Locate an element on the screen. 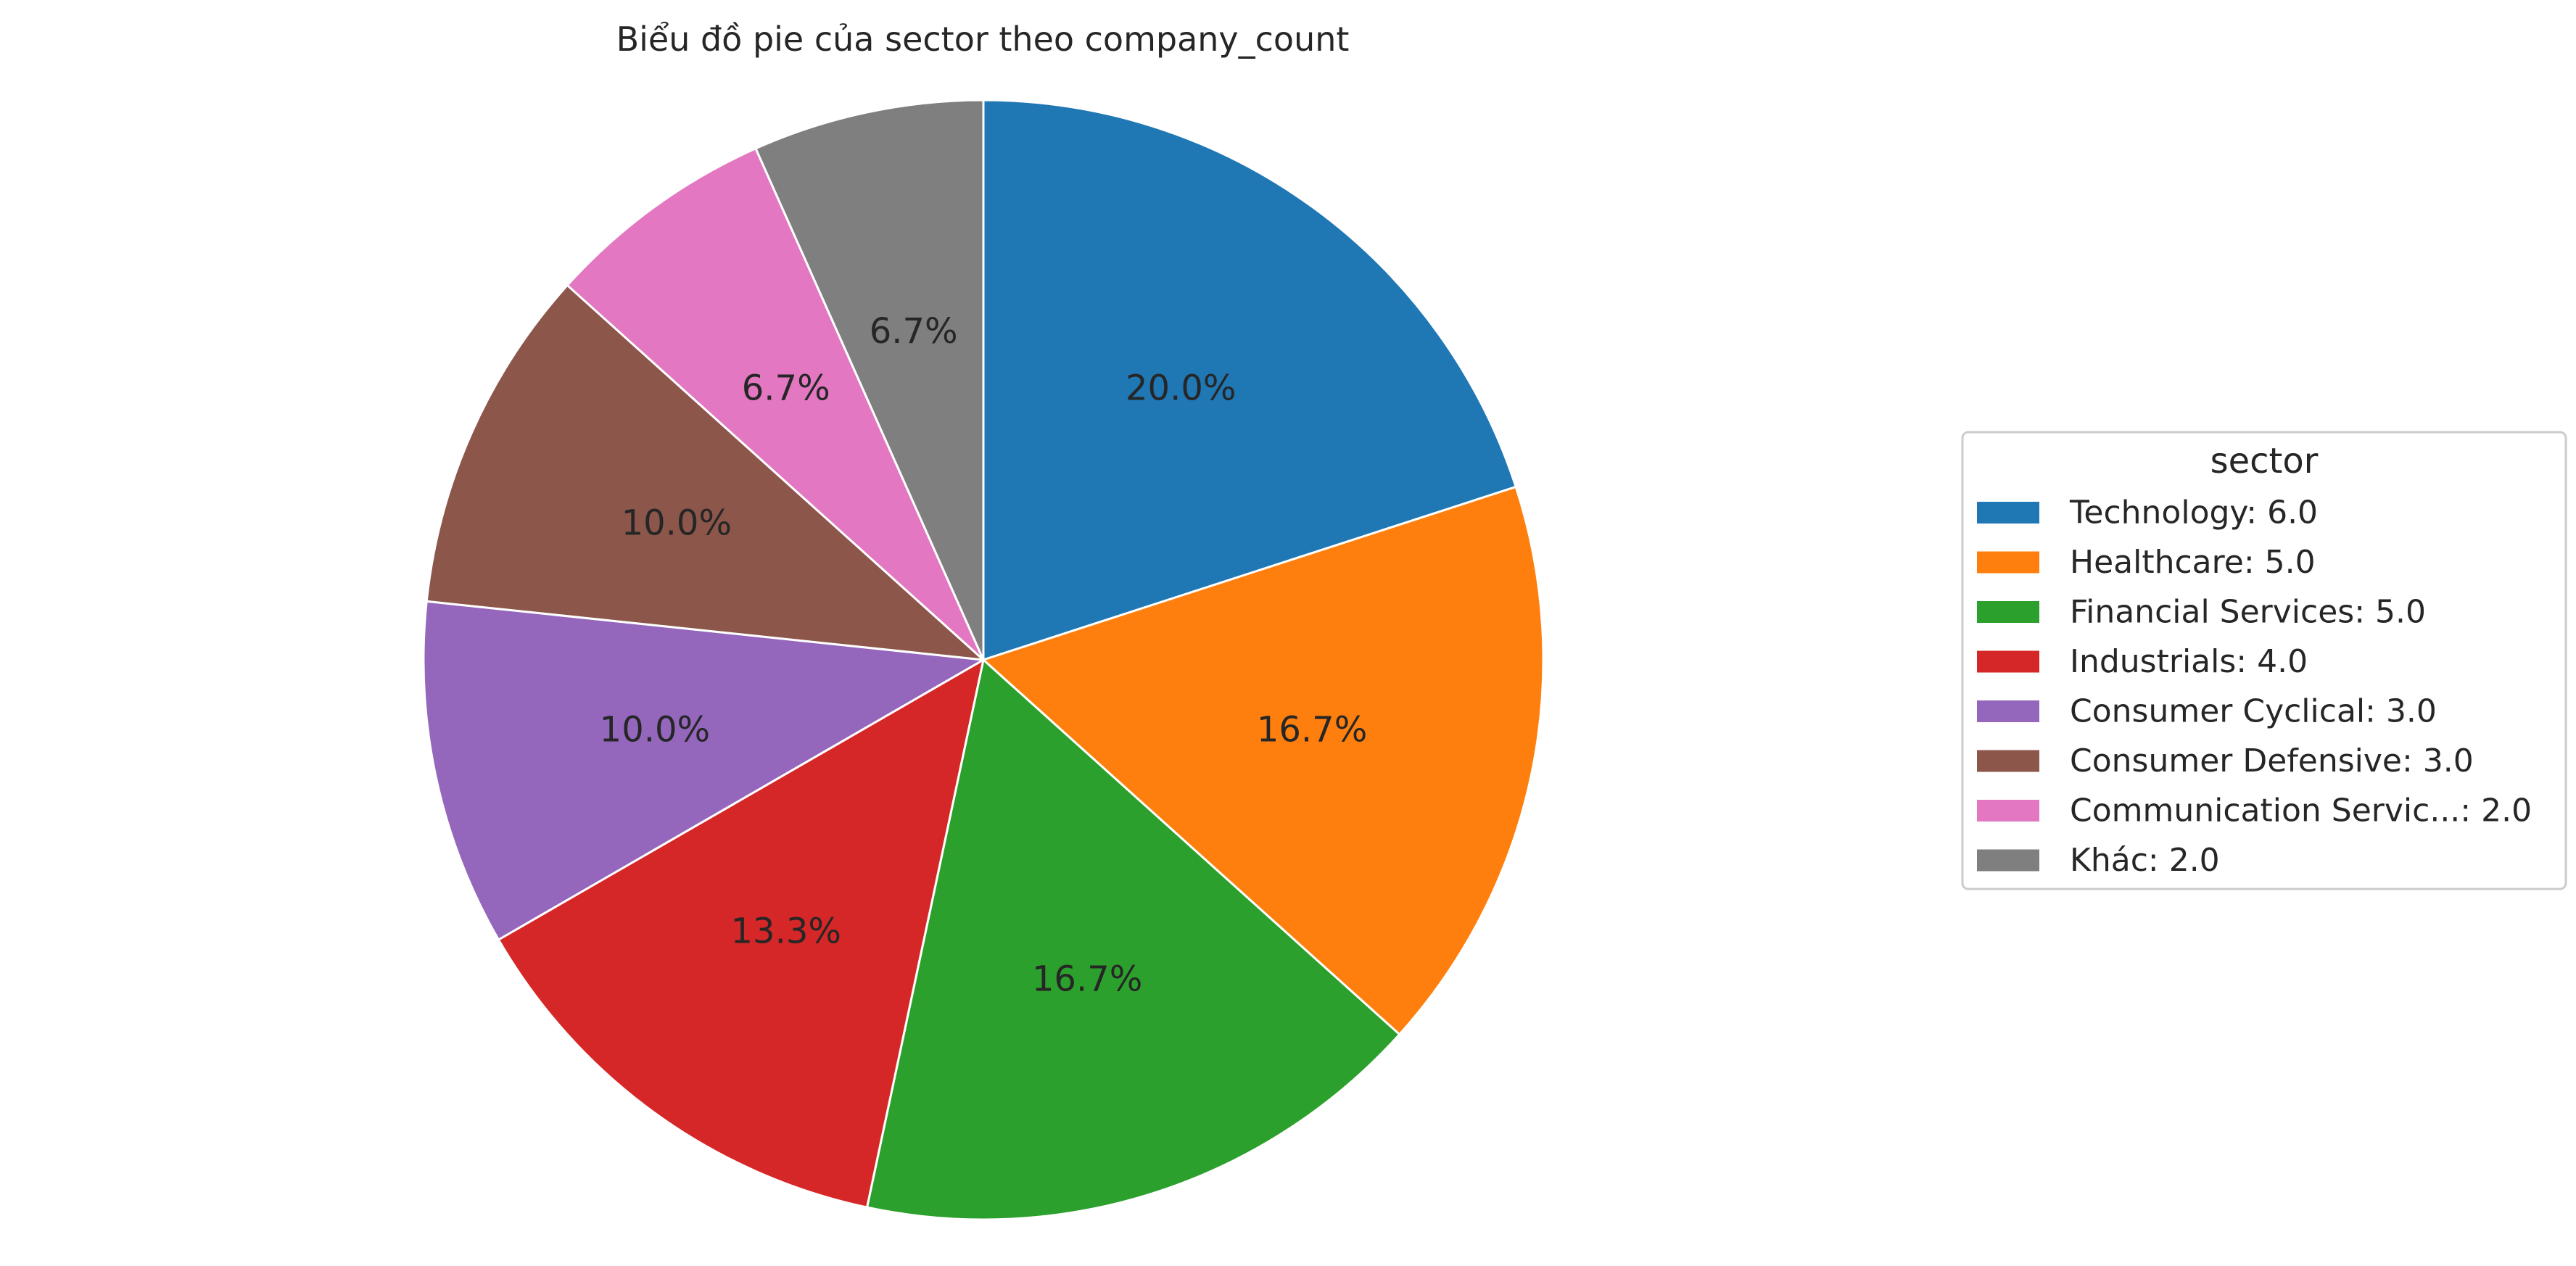  legend-frame is located at coordinates (2264, 660).